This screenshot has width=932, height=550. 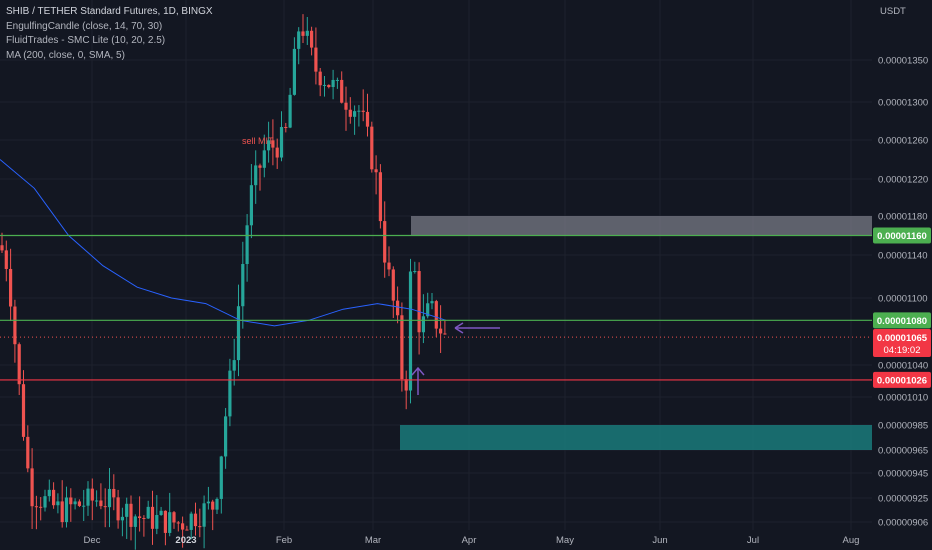 I want to click on supply-zone, so click(x=641, y=226).